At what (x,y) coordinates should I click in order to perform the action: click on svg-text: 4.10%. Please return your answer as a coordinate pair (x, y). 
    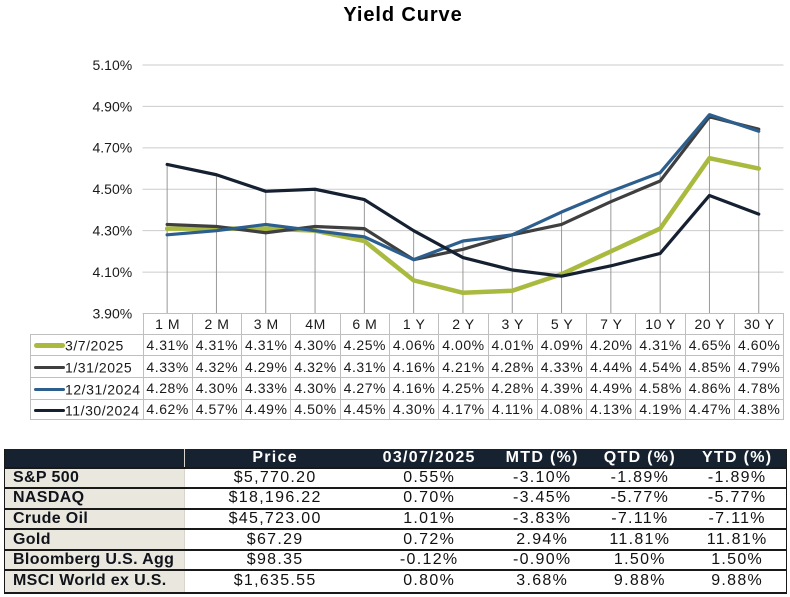
    Looking at the image, I should click on (112, 272).